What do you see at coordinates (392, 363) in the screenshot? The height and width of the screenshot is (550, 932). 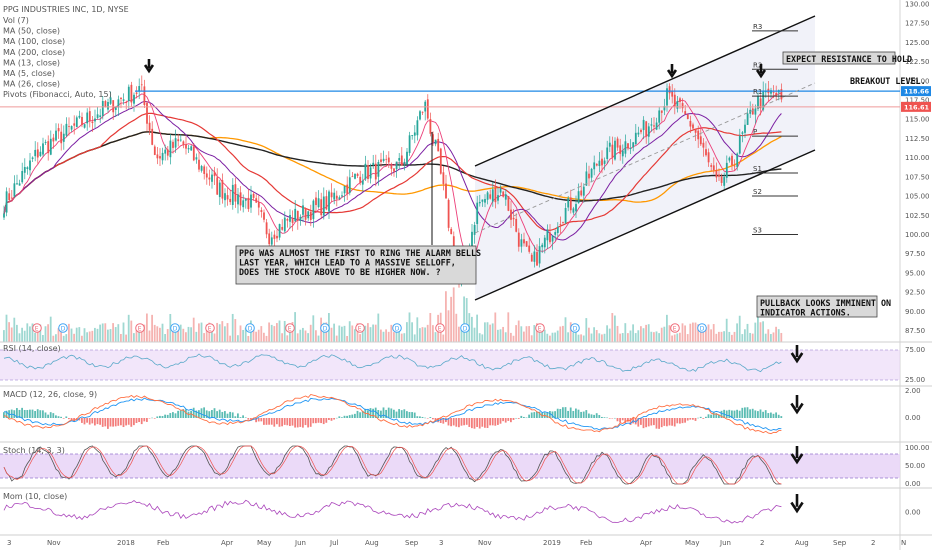 I see `rsi-line` at bounding box center [392, 363].